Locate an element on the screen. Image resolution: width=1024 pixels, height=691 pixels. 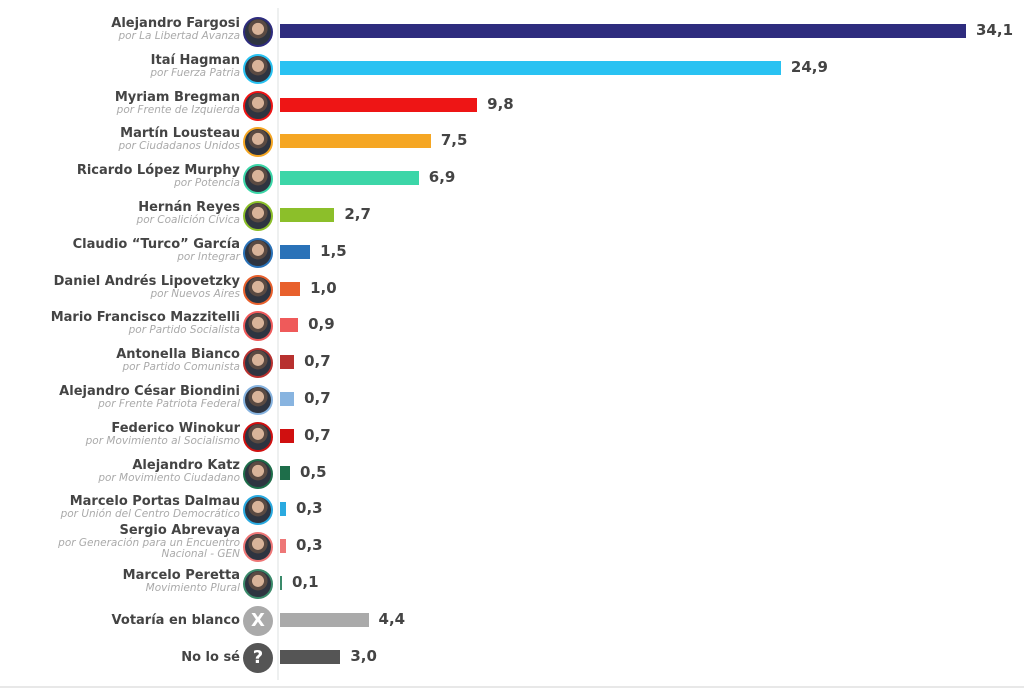
candidate-label: Itaí Hagman por Fuerza Patria is located at coordinates (195, 66).